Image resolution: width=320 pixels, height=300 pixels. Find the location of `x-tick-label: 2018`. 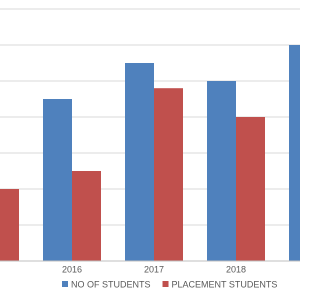

x-tick-label: 2018 is located at coordinates (236, 269).